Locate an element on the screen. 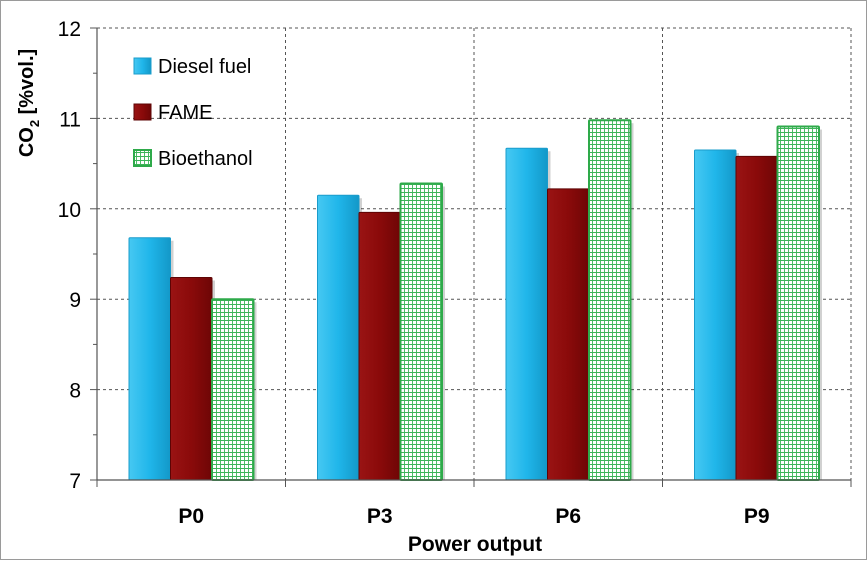 This screenshot has width=867, height=565. bar-bioethanol-p6 is located at coordinates (610, 300).